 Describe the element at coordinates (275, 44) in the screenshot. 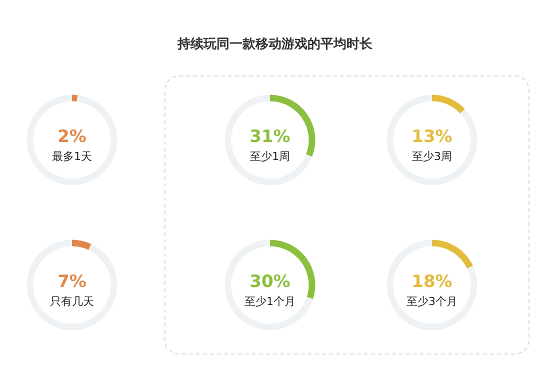

I see `text: 持续玩同一款移动游戏的平均时长` at that location.